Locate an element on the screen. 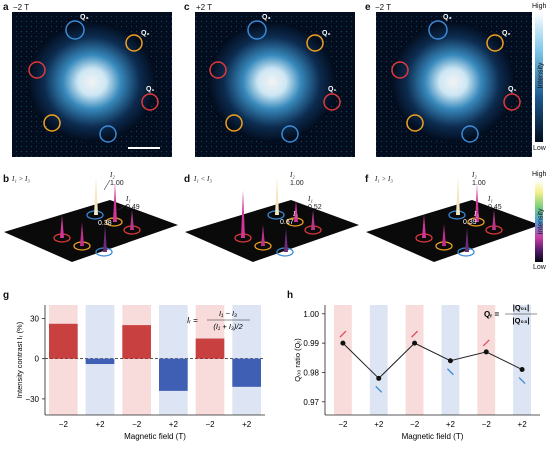 This screenshot has height=454, width=554. panel-c-letter: c is located at coordinates (187, 7).